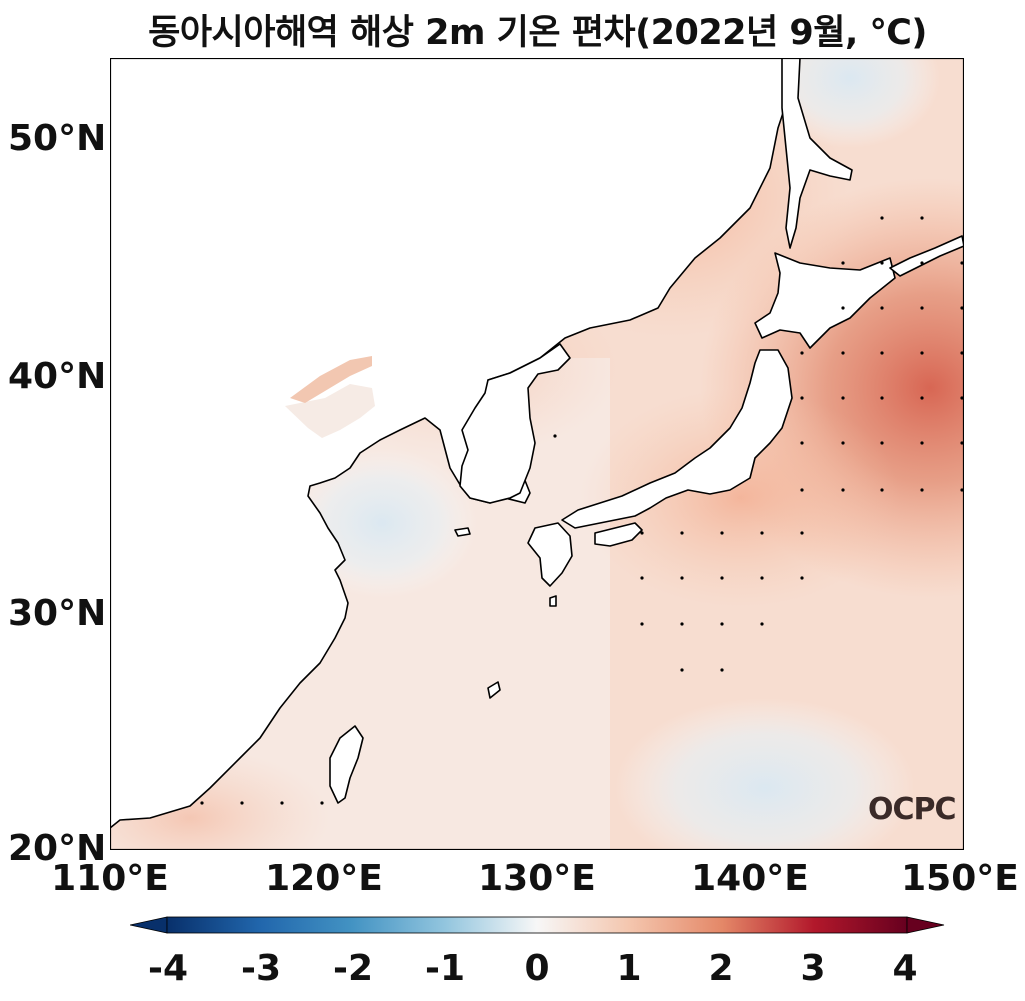 The height and width of the screenshot is (1001, 1025). What do you see at coordinates (462, 532) in the screenshot?
I see `land-jeju` at bounding box center [462, 532].